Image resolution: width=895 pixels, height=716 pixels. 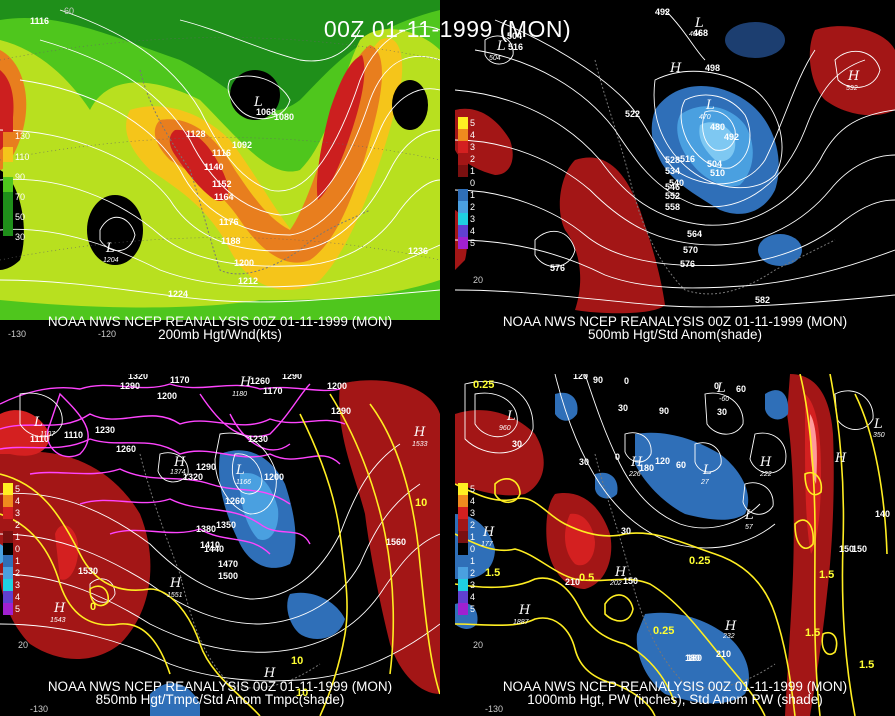 What do you see at coordinates (178, 472) in the screenshot?
I see `system-value: 1374` at bounding box center [178, 472].